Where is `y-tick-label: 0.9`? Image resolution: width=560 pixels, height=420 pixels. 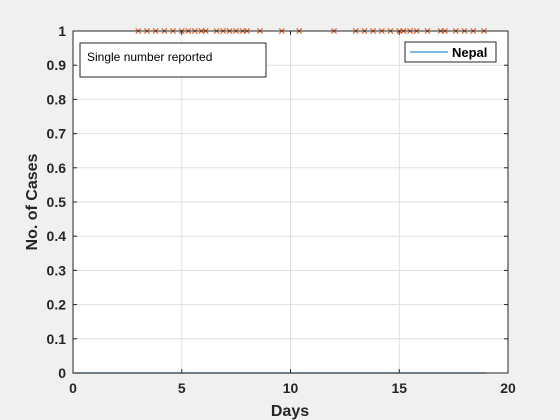 y-tick-label: 0.9 is located at coordinates (57, 65).